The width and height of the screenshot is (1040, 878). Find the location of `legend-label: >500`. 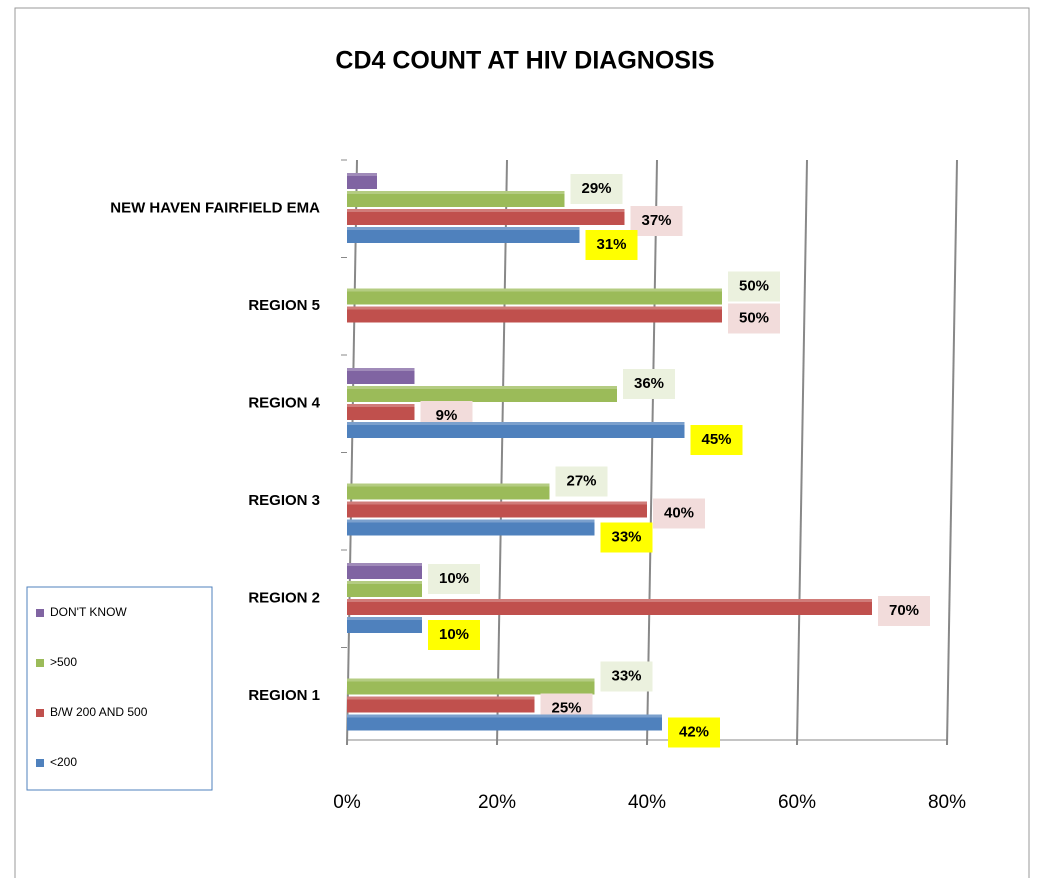

legend-label: >500 is located at coordinates (63, 662).